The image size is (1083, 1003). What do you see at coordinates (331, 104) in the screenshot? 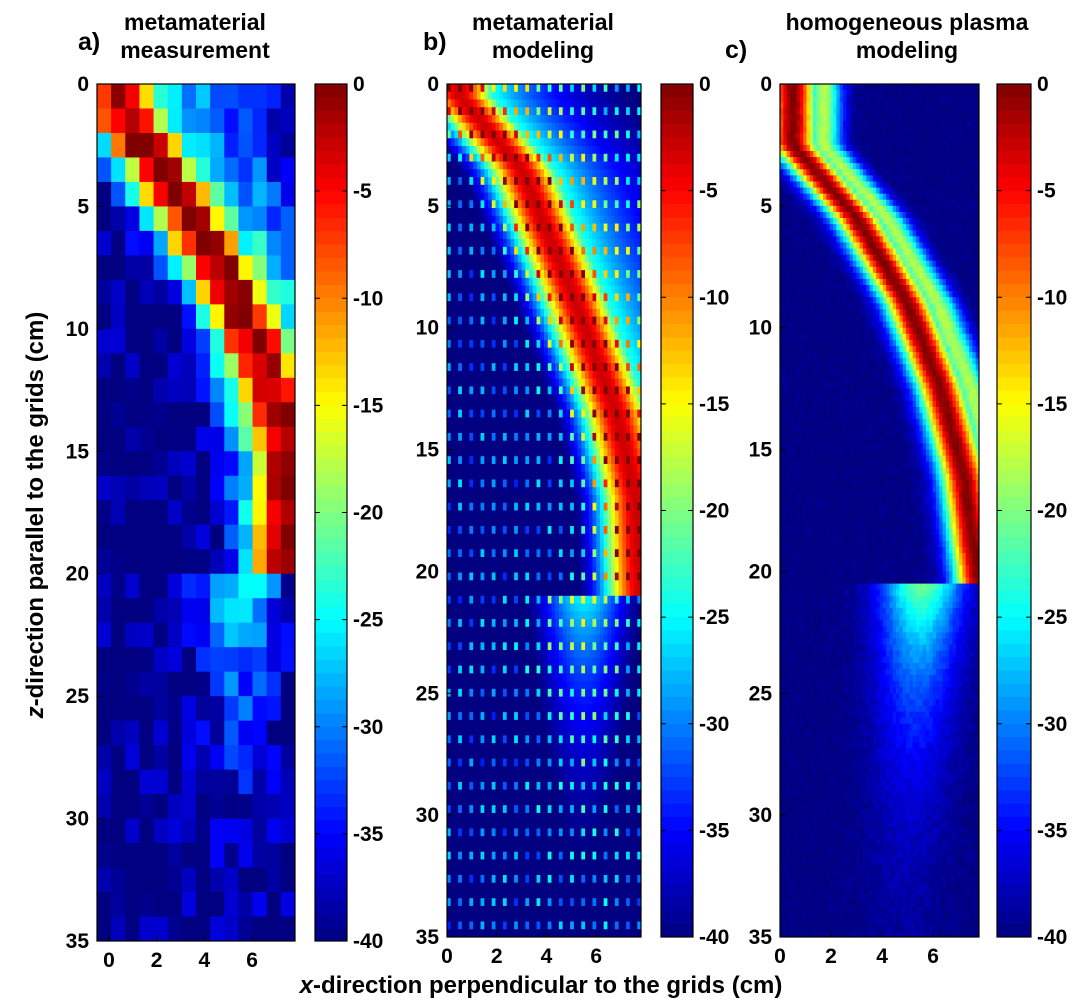
I see `colorbar-swatch` at bounding box center [331, 104].